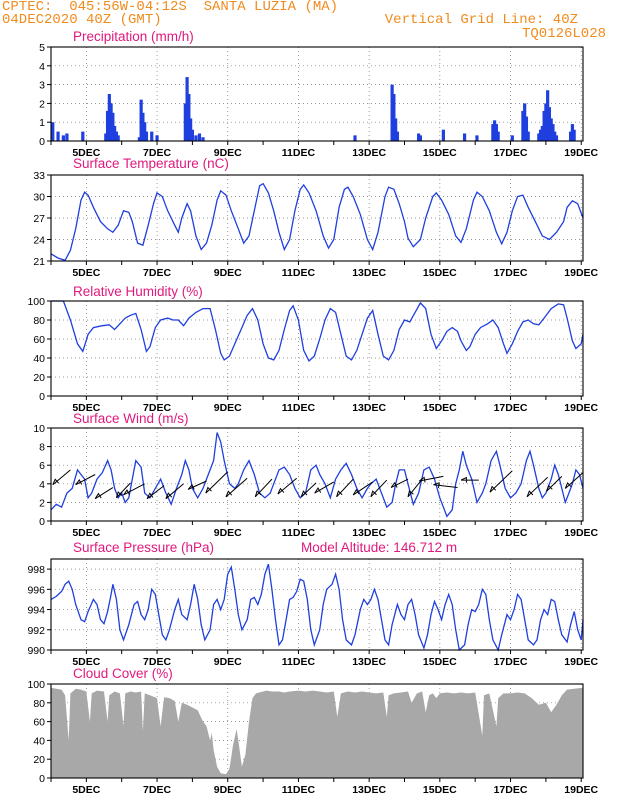 This screenshot has width=618, height=800. Describe the element at coordinates (42, 466) in the screenshot. I see `wind-ytick-label: 6` at that location.